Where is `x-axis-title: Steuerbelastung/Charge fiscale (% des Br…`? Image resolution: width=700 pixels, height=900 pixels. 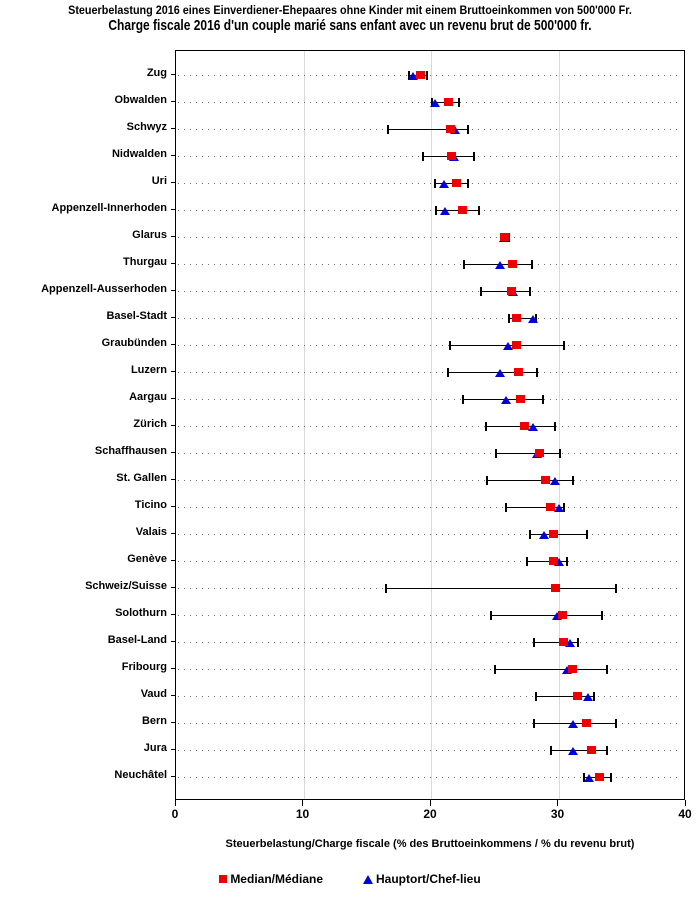
x-axis-title: Steuerbelastung/Charge fiscale (% des Br… is located at coordinates (430, 844).